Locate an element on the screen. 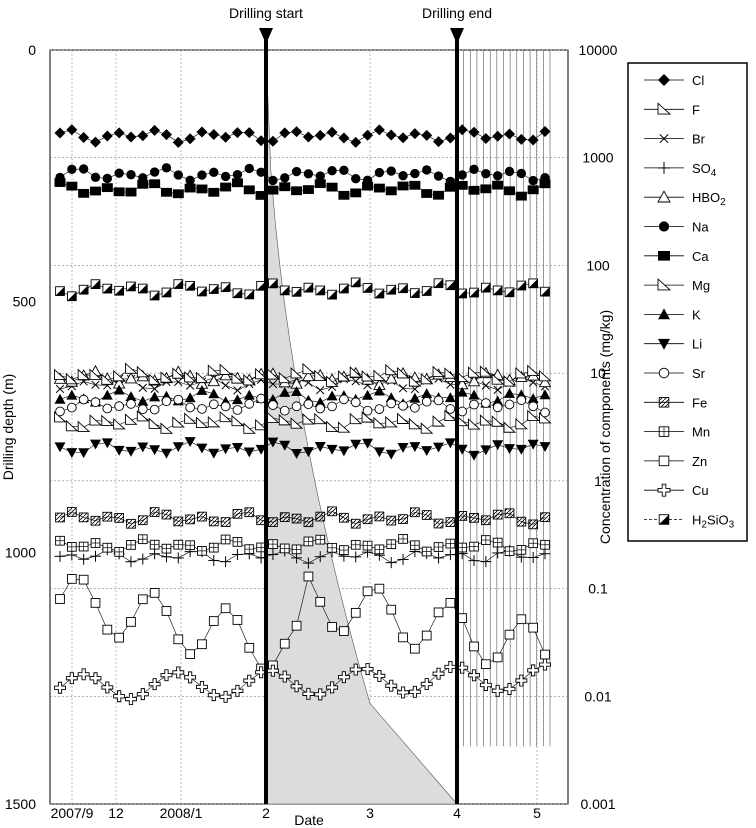  annotation-arrow is located at coordinates (266, 36).